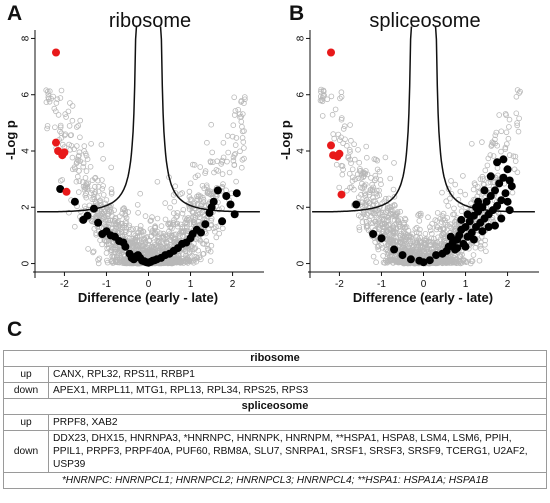 The height and width of the screenshot is (503, 550). What do you see at coordinates (339, 153) in the screenshot?
I see `highlight-point-red` at bounding box center [339, 153].